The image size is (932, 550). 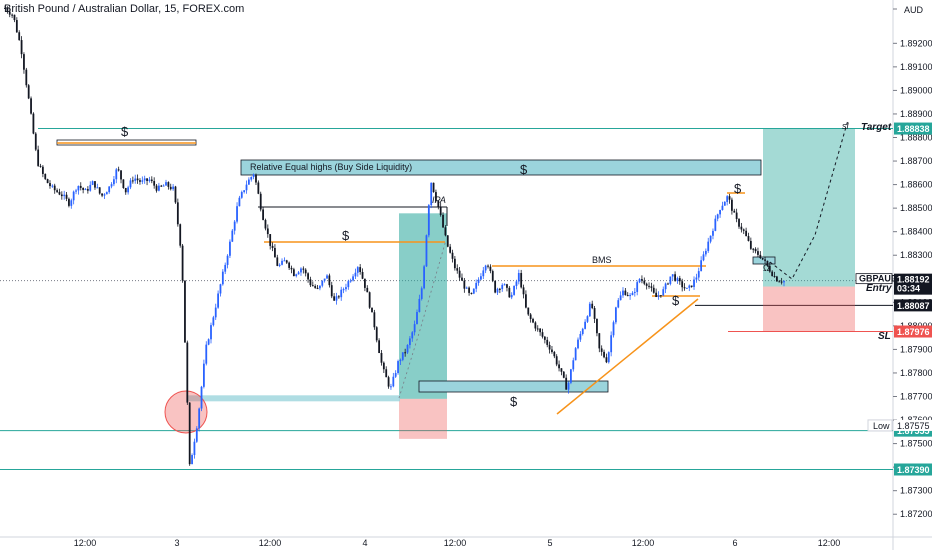 I want to click on projected-path, so click(x=809, y=199).